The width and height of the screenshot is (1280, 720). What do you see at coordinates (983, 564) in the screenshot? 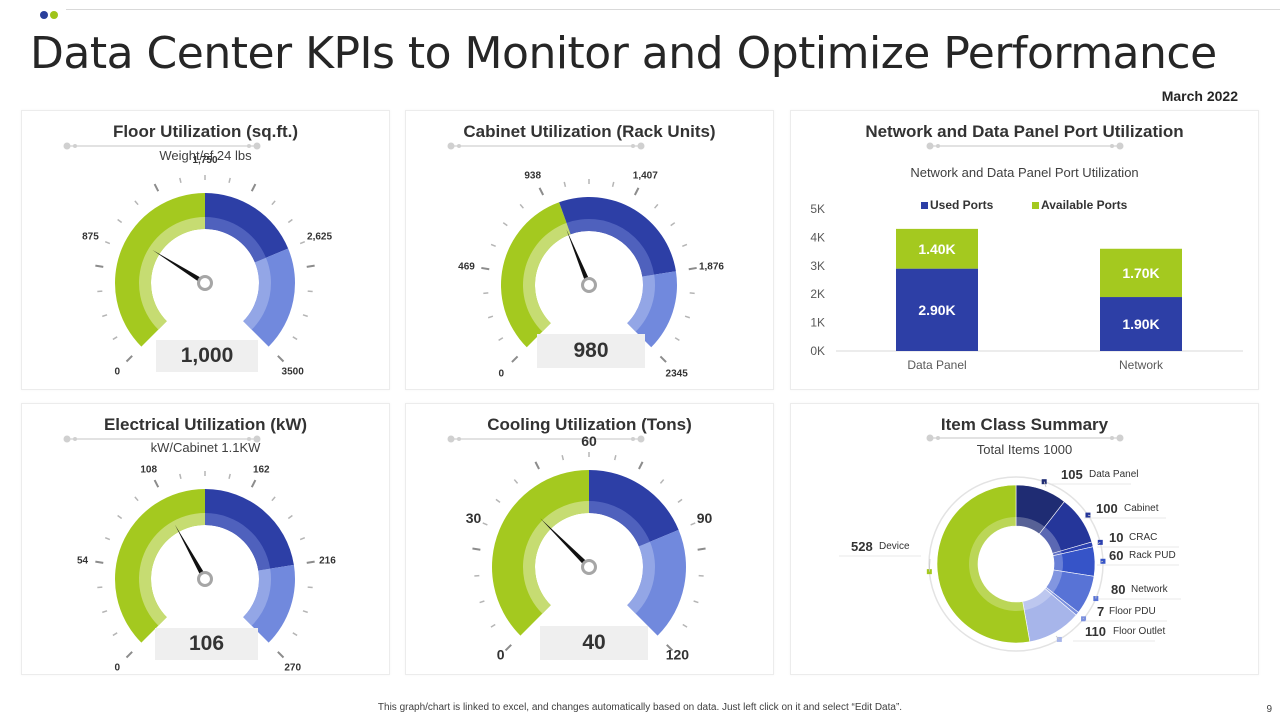
I see `donut-slice-device` at bounding box center [983, 564].